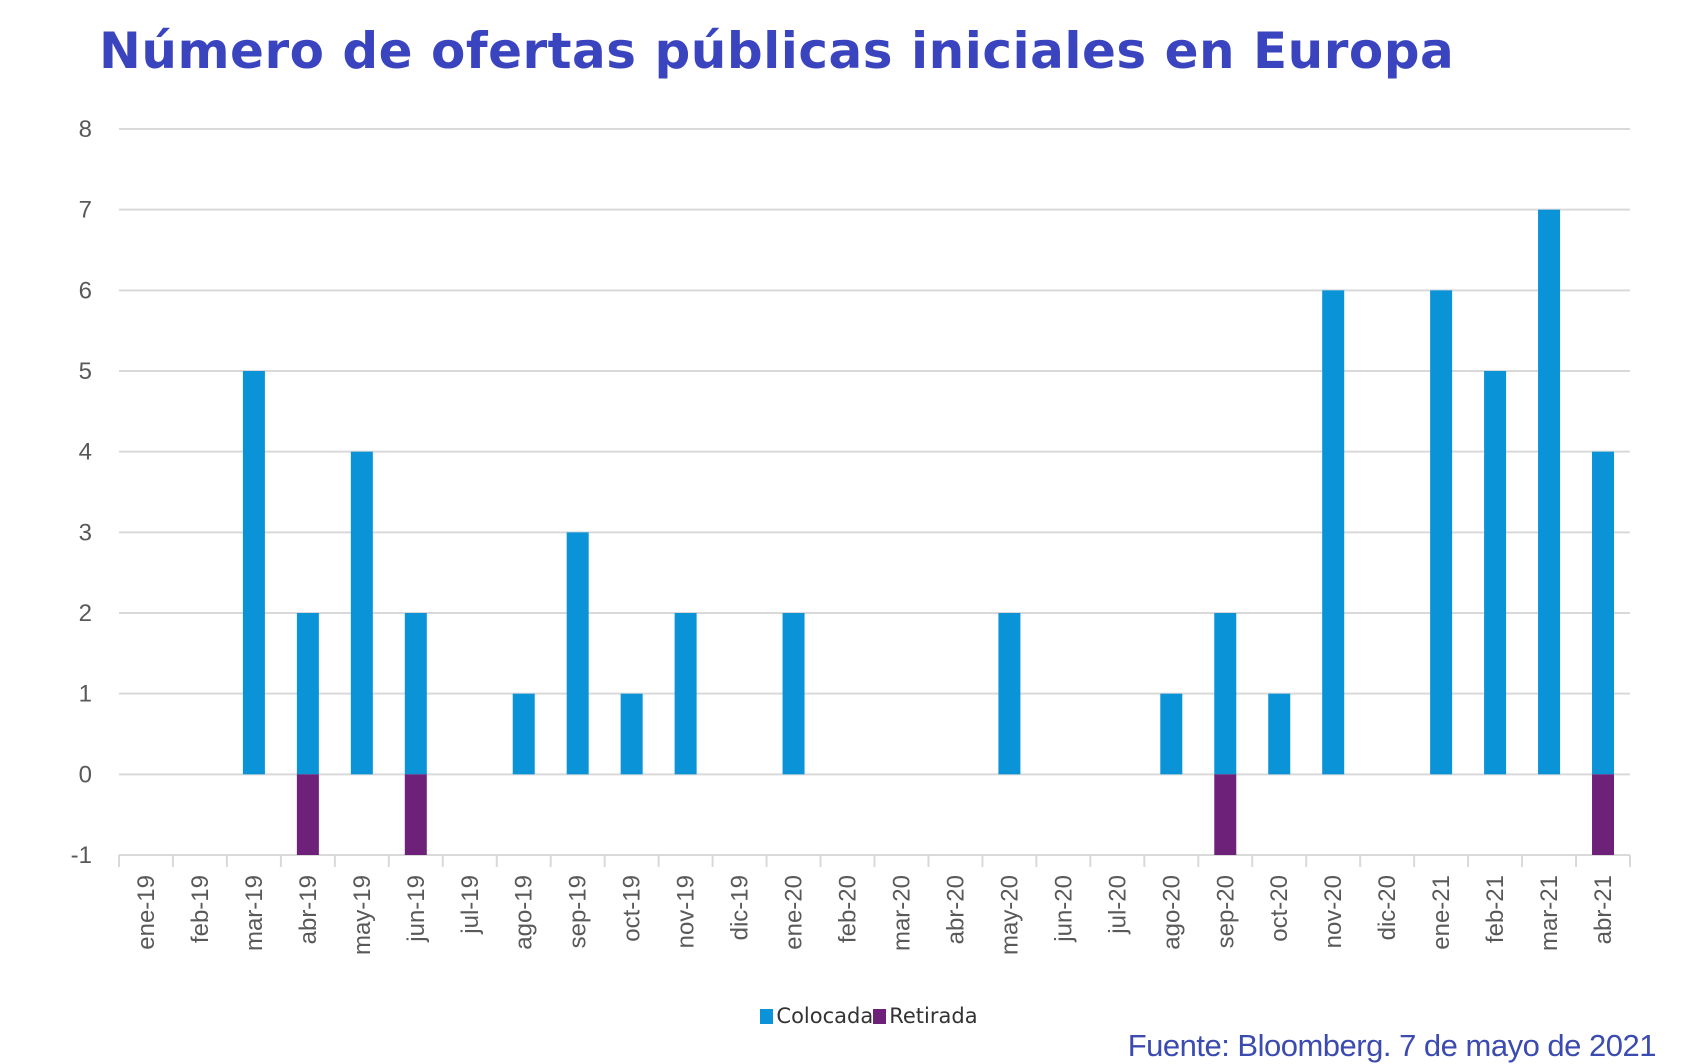 This screenshot has height=1064, width=1706. I want to click on source-note: Fuente: Bloomberg. 7 de mayo de 2021, so click(1392, 1045).